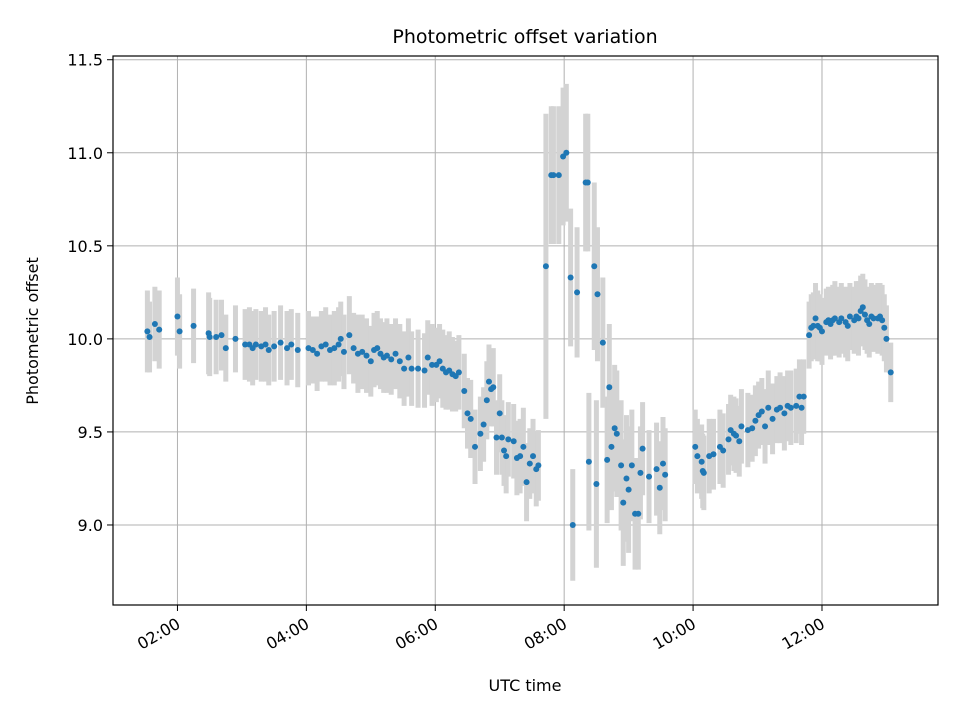 The height and width of the screenshot is (720, 960). What do you see at coordinates (90, 432) in the screenshot?
I see `y-tick-label: 9.5` at bounding box center [90, 432].